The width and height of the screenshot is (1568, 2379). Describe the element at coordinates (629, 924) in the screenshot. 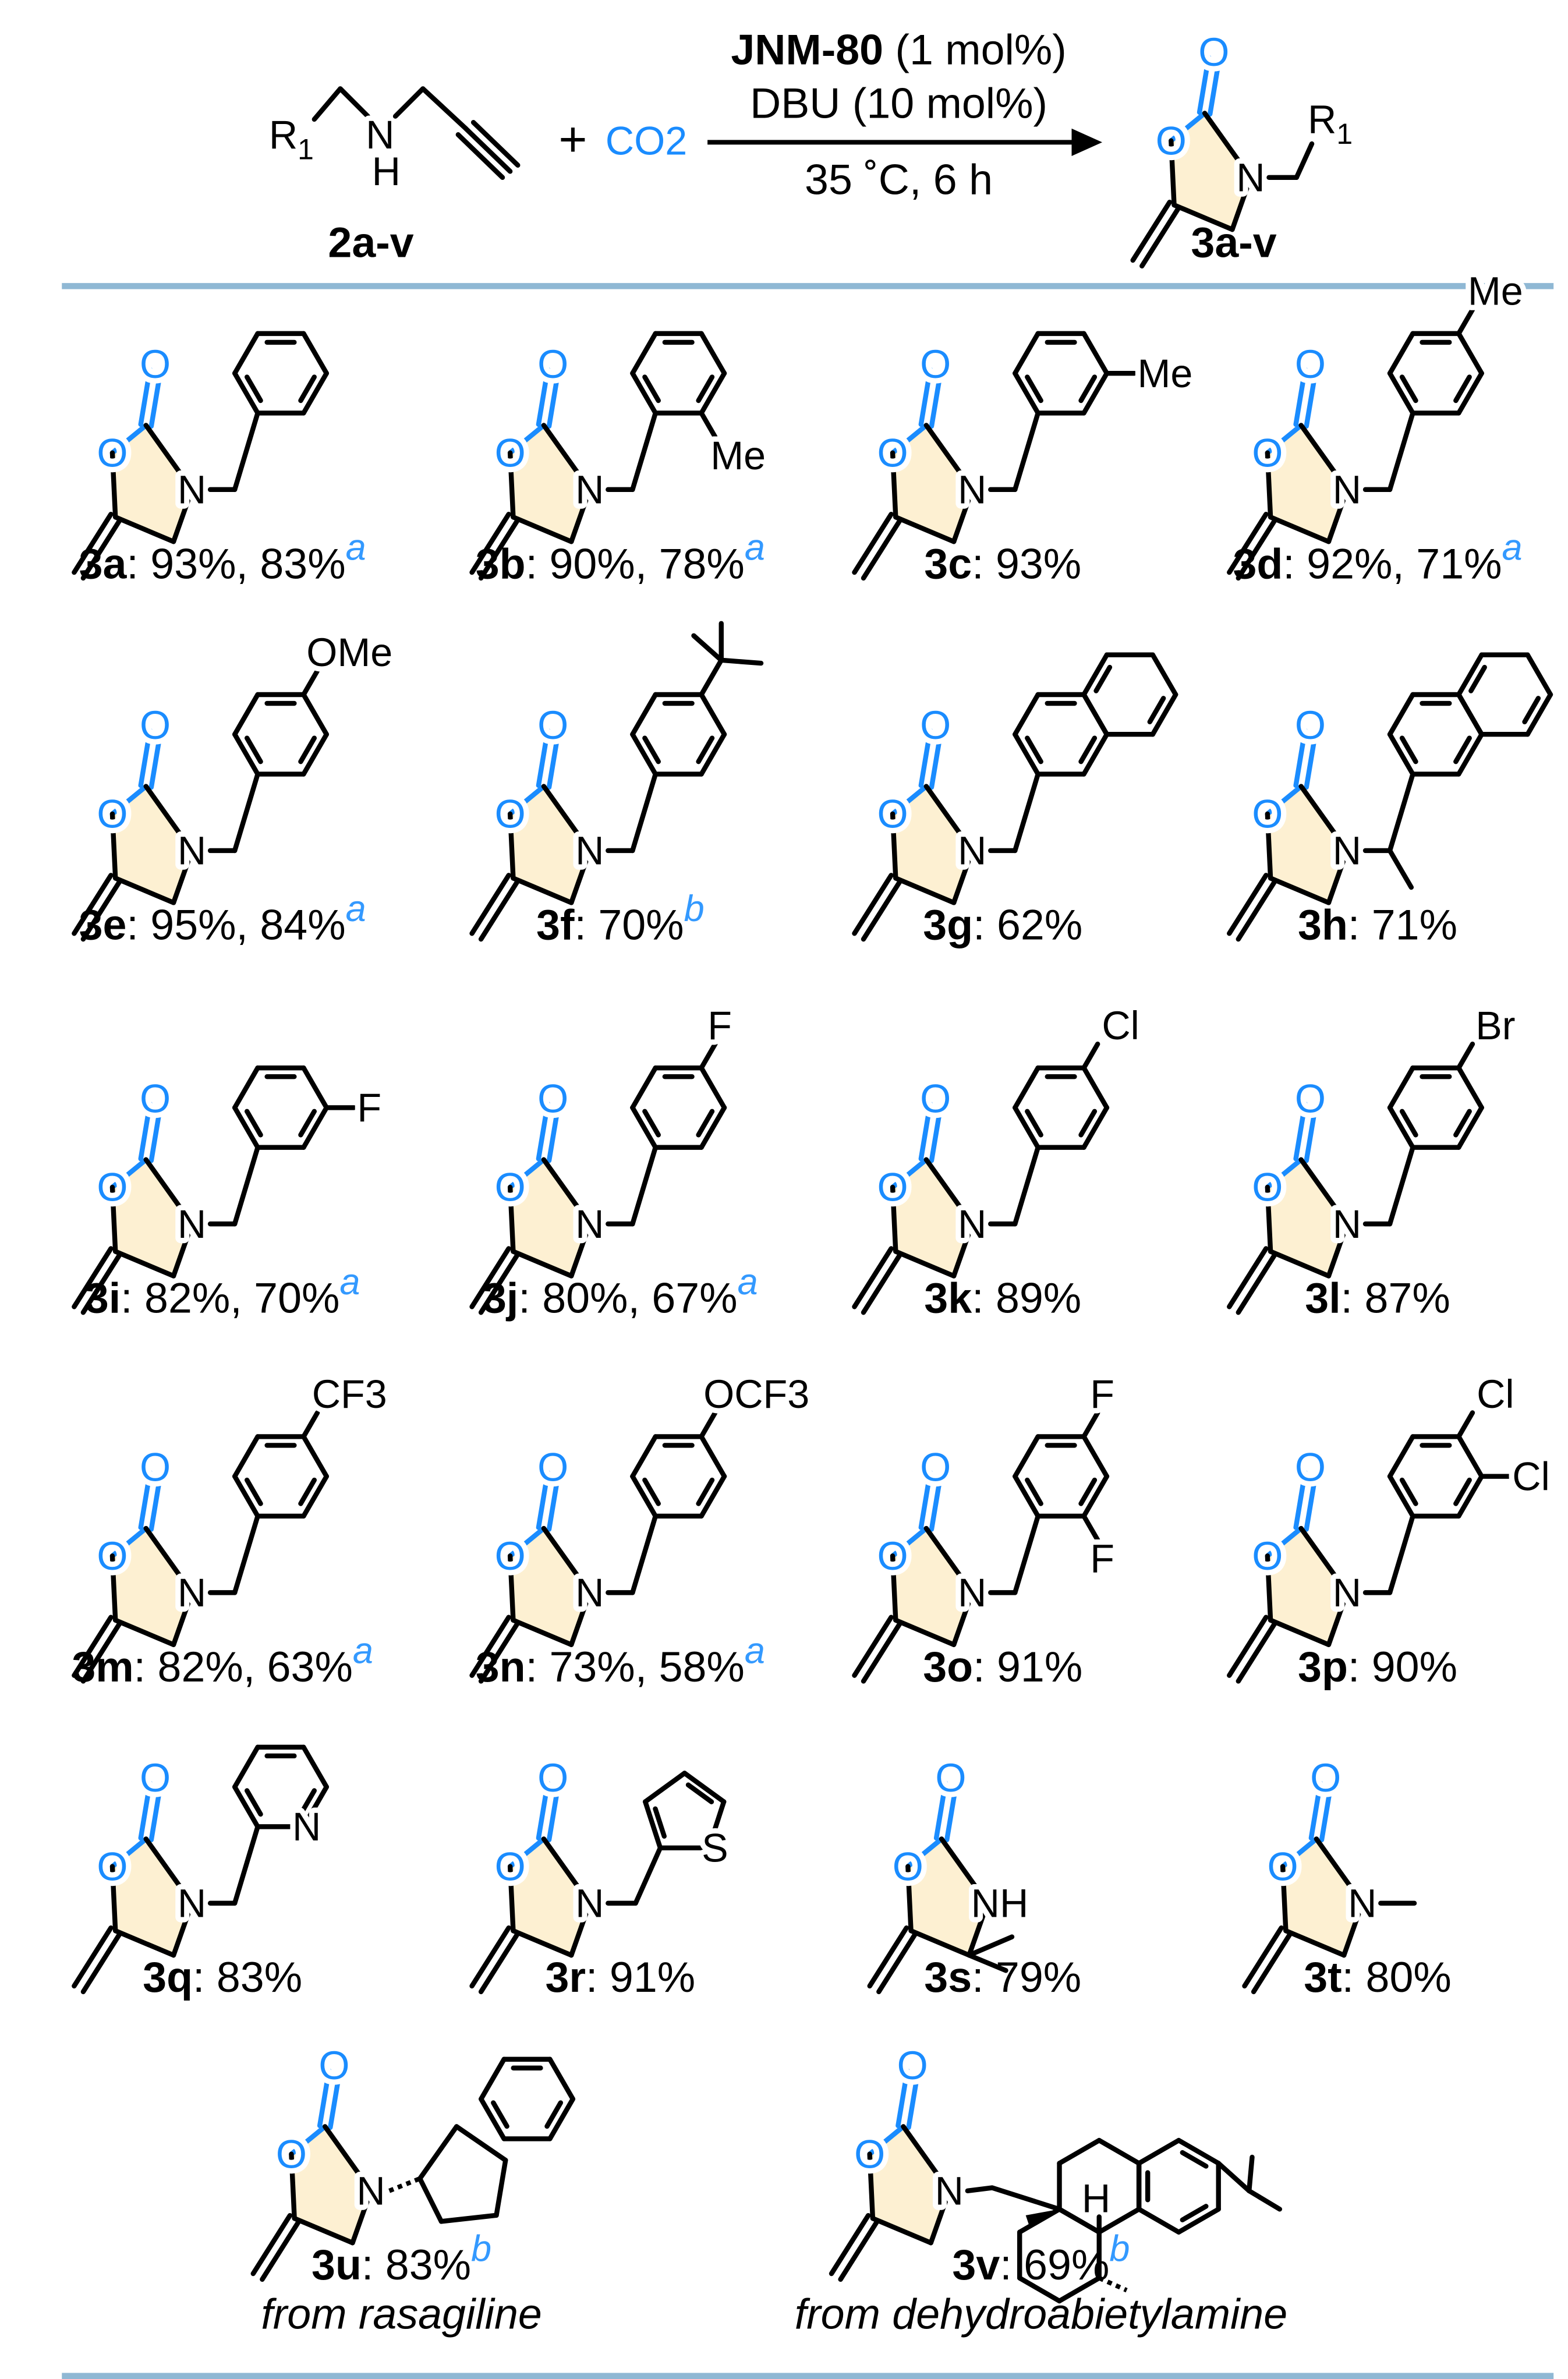

I see `compound-yield: : 70%` at that location.